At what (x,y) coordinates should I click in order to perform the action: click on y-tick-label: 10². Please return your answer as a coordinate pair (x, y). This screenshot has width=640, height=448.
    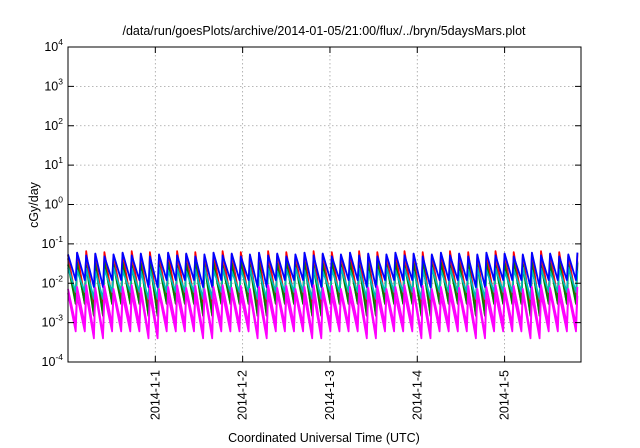
    Looking at the image, I should click on (53, 124).